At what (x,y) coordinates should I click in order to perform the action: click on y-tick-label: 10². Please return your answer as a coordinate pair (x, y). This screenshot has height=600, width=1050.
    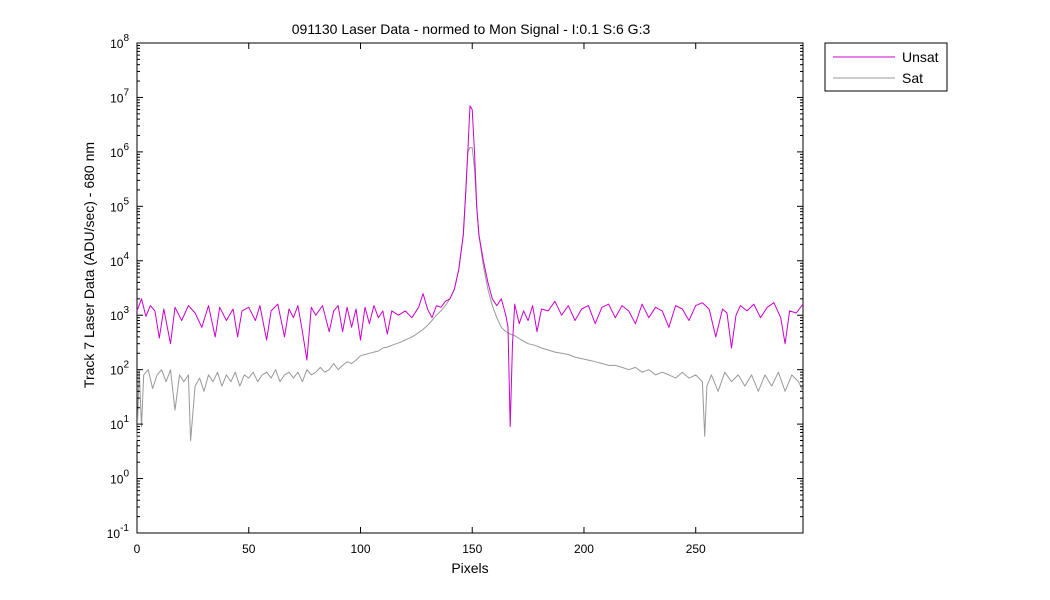
    Looking at the image, I should click on (119, 369).